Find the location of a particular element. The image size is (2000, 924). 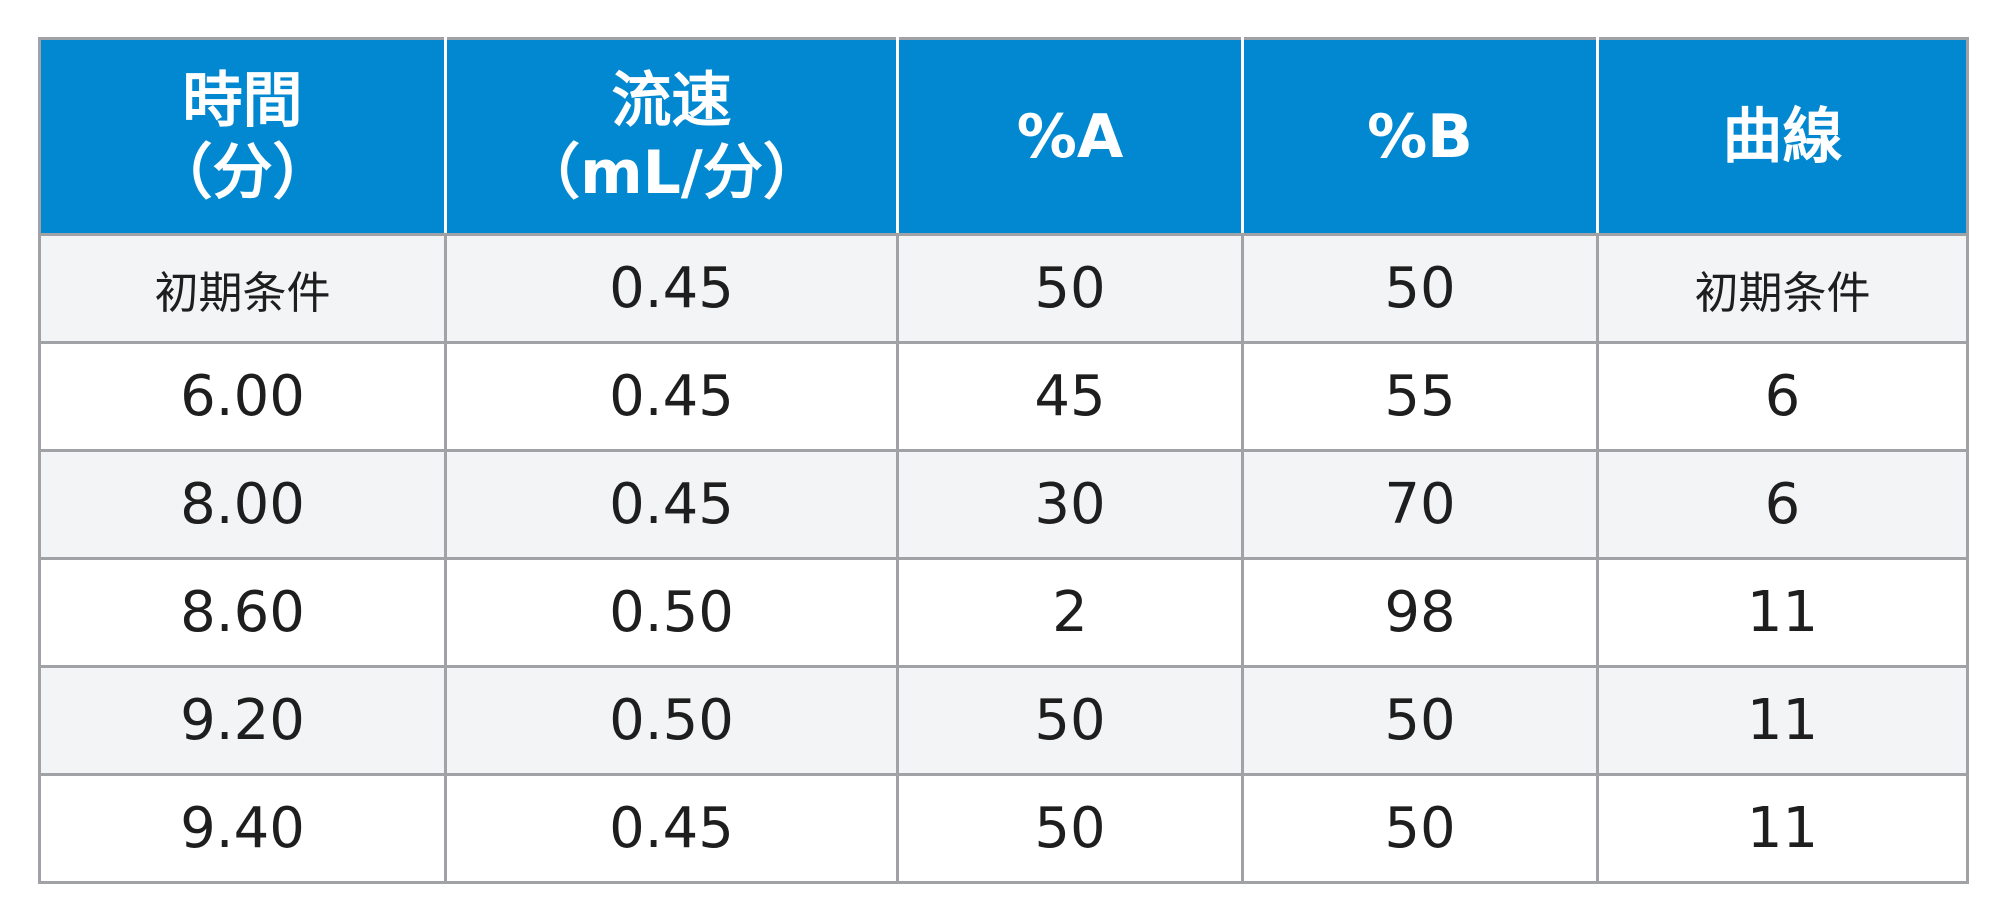

table-row: 8.60 0.50 2 98 11 is located at coordinates (1003, 612).